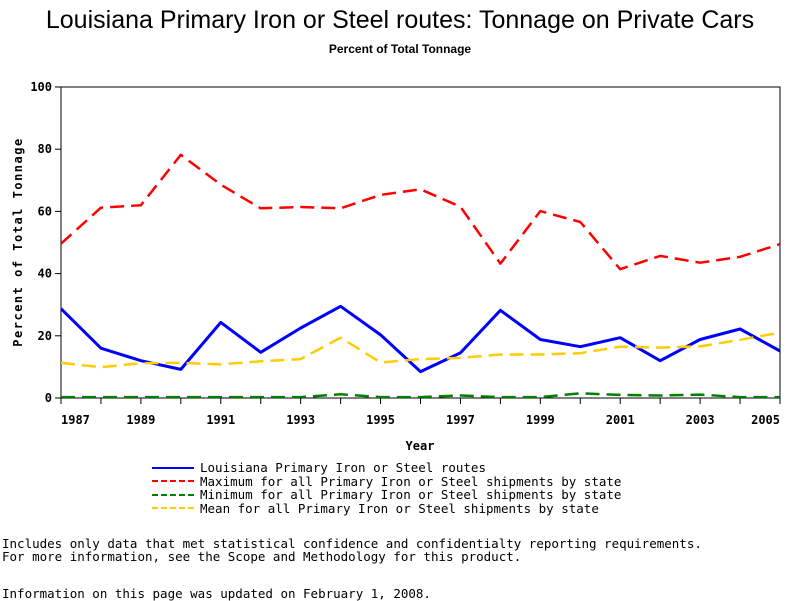 The image size is (800, 601). What do you see at coordinates (380, 420) in the screenshot?
I see `x-tick-label: 1995` at bounding box center [380, 420].